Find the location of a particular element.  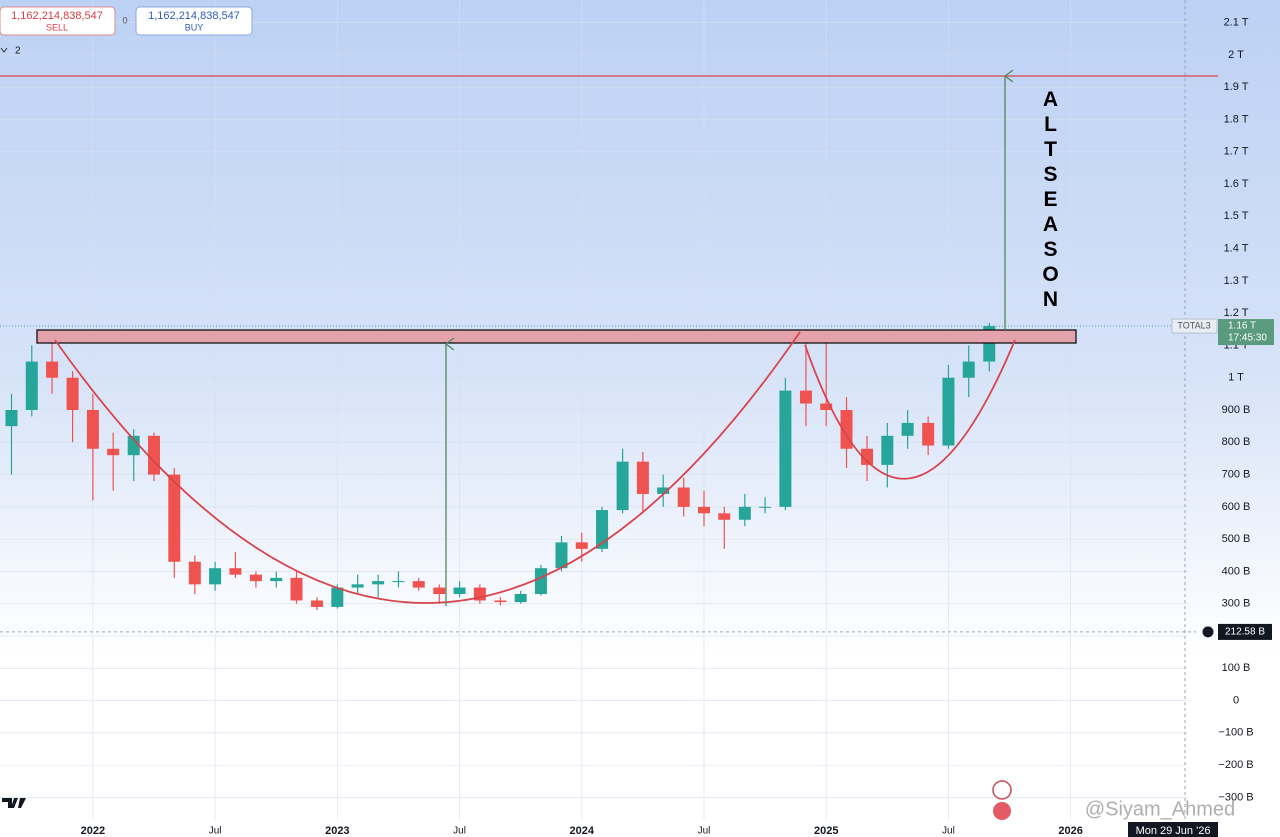

sell-button is located at coordinates (58, 21).